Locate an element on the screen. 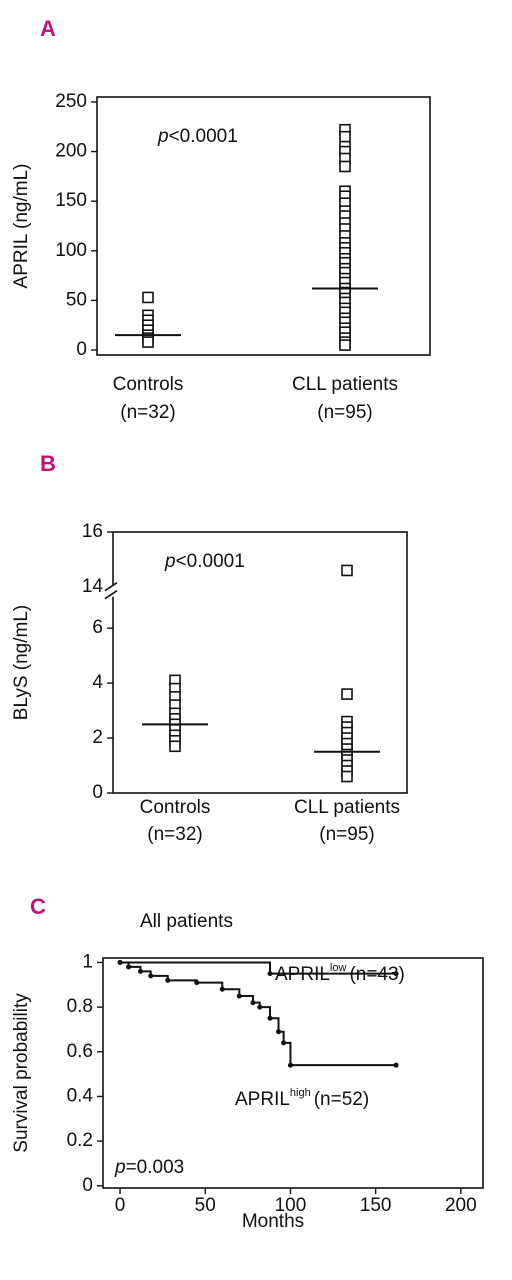 This screenshot has height=1280, width=512. series-note: (n=43) is located at coordinates (376, 974).